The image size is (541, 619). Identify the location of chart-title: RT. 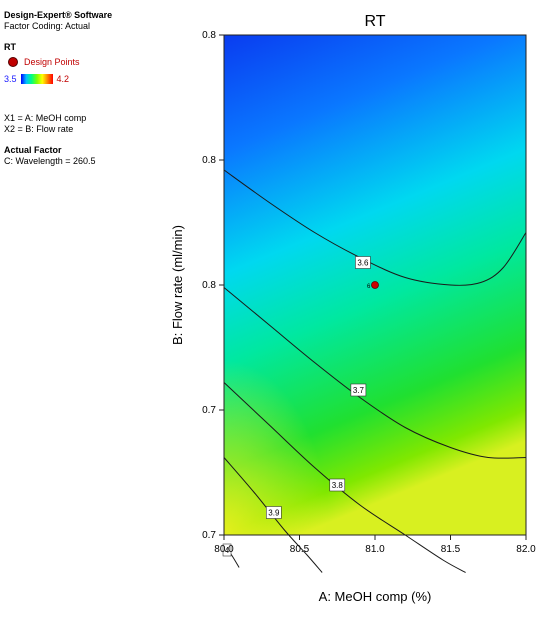
(374, 21).